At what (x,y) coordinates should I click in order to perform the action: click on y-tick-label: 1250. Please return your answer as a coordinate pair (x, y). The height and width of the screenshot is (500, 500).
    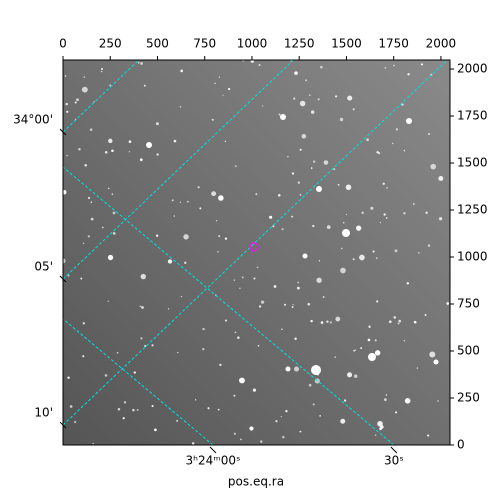
    Looking at the image, I should click on (472, 210).